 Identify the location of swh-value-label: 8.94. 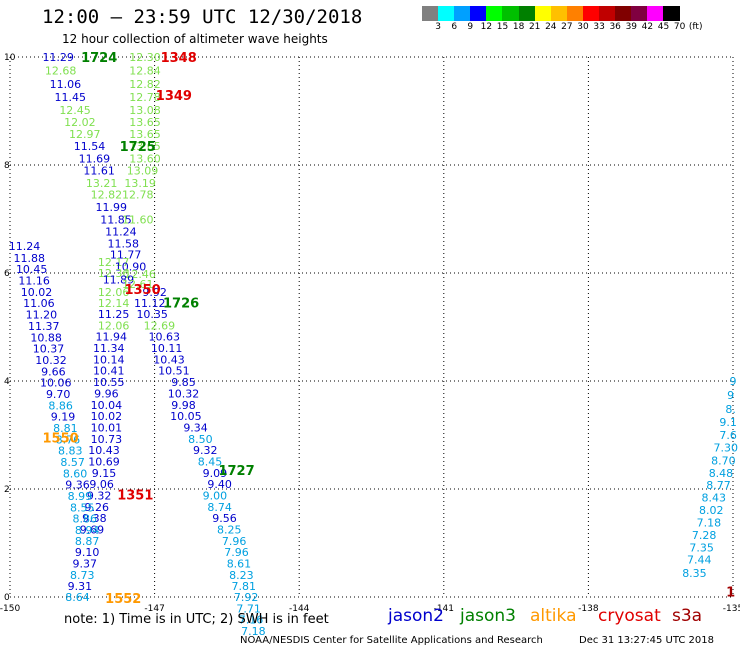
(87, 530).